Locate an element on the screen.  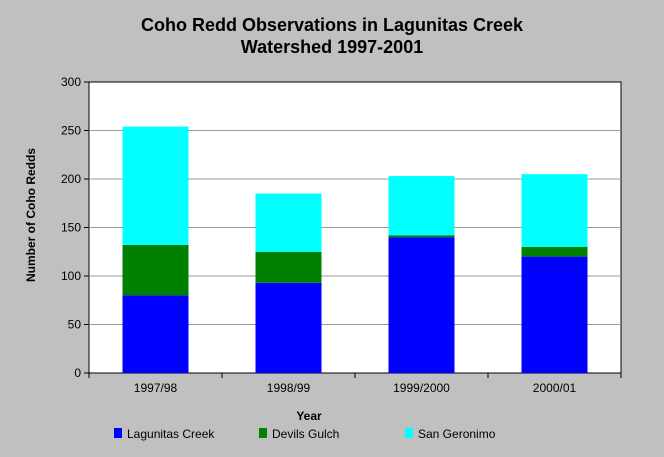
y-tick-label: 250 is located at coordinates (71, 131).